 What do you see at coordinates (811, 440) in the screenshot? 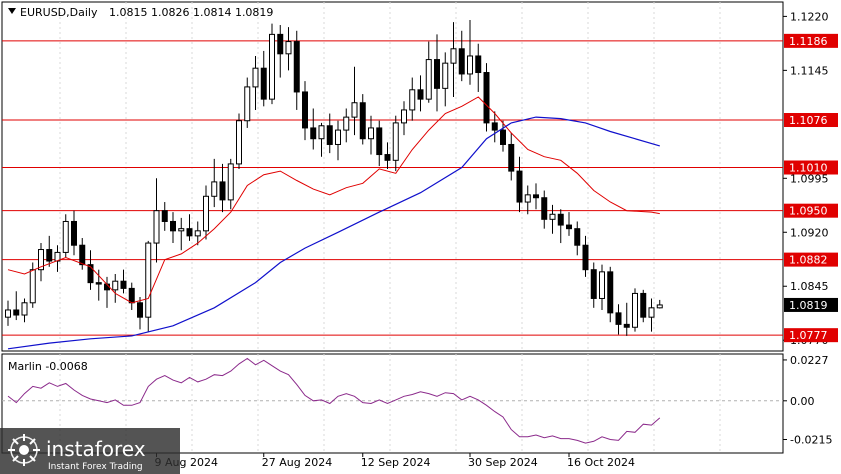
I see `indicator-tick-label: -0.0215` at bounding box center [811, 440].